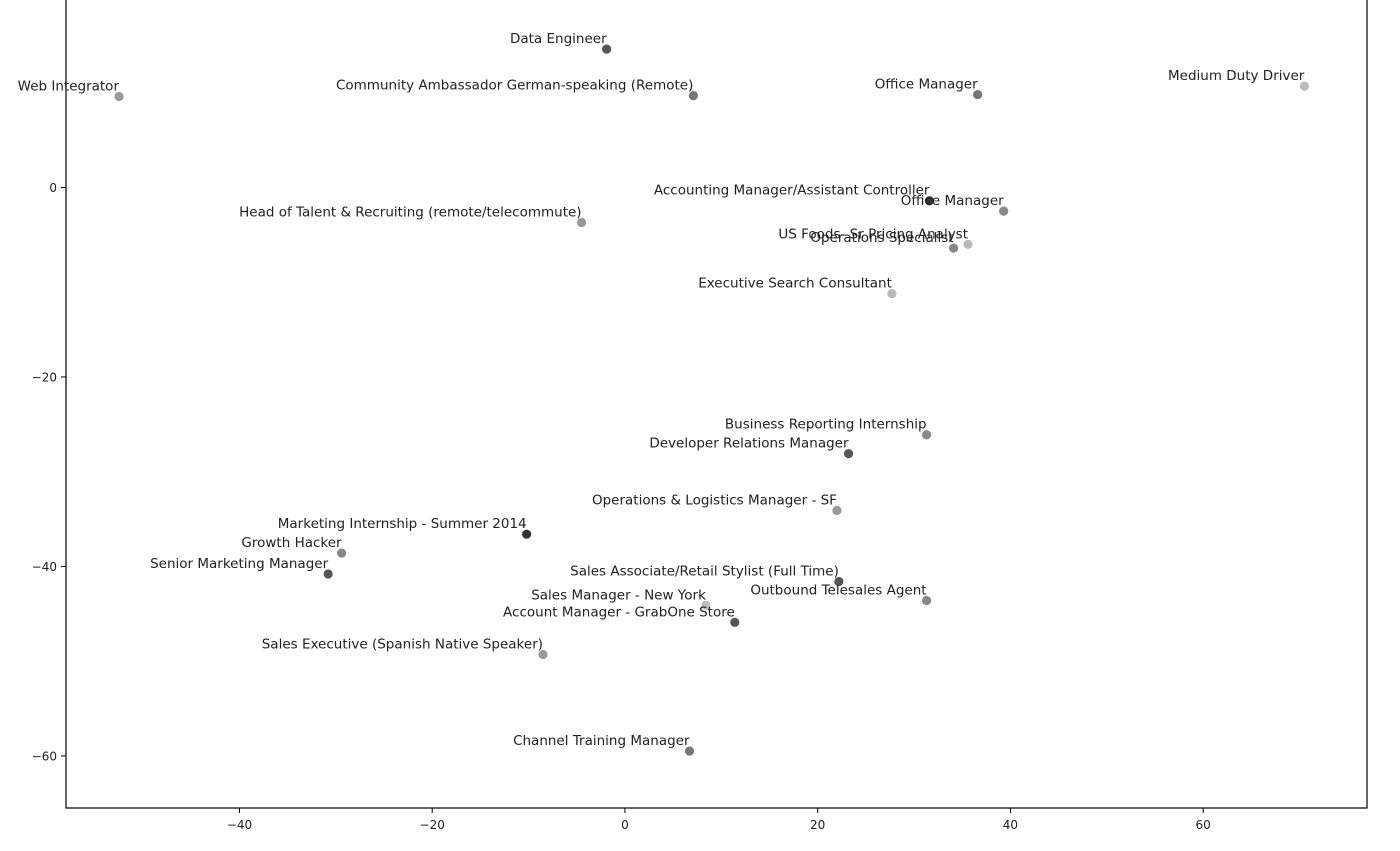 The image size is (1400, 851). I want to click on point-label: Marketing Internship - Summer 2014, so click(402, 524).